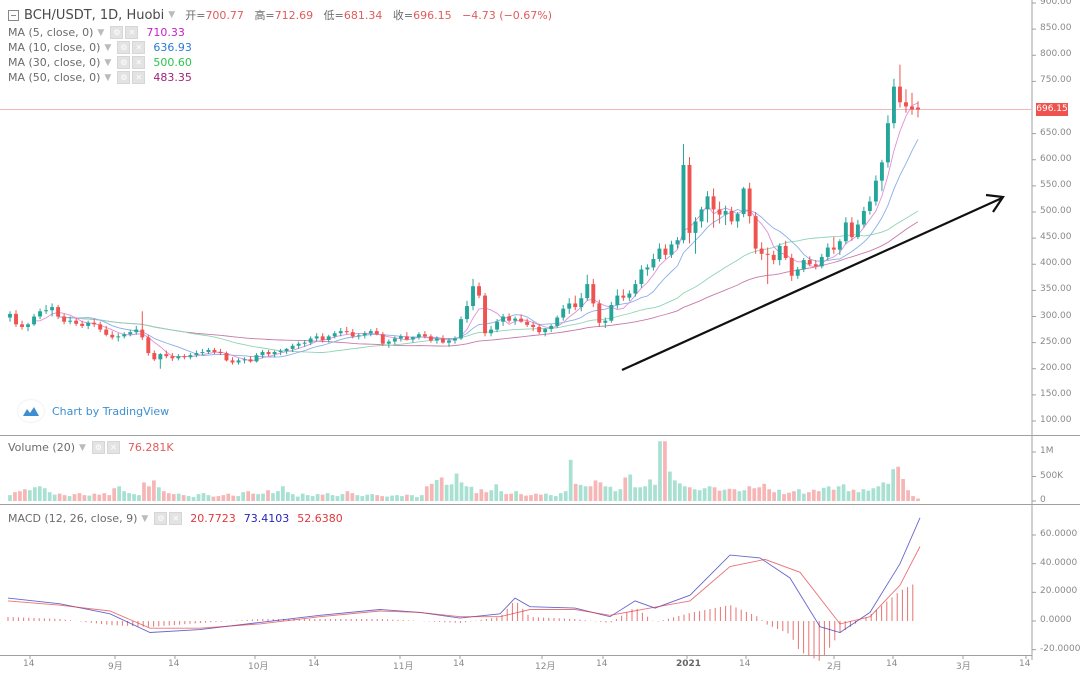 This screenshot has height=676, width=1080. I want to click on symbol-title: BCH/USDT, 1D, Huobi, so click(94, 15).